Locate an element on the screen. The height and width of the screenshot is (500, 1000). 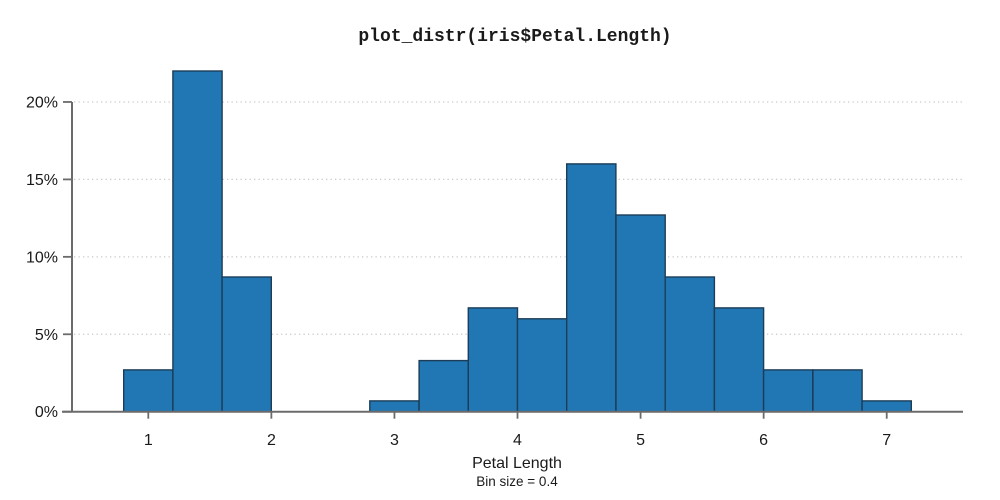
y-tick-label: 15% is located at coordinates (42, 180).